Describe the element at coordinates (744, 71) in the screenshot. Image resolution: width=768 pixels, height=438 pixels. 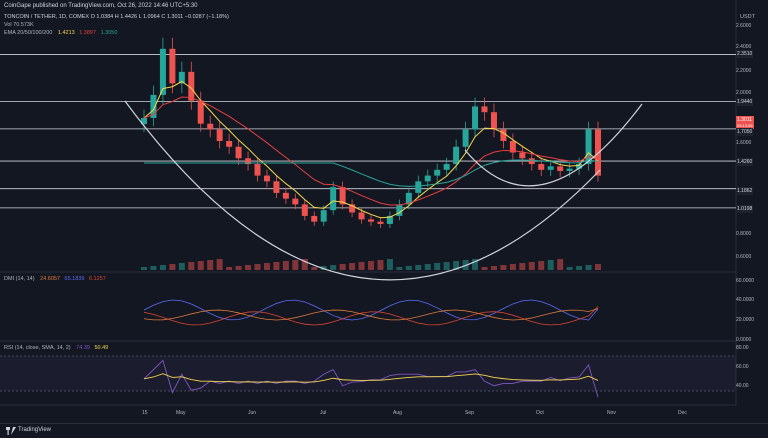
I see `price-tick: 2.2000` at that location.